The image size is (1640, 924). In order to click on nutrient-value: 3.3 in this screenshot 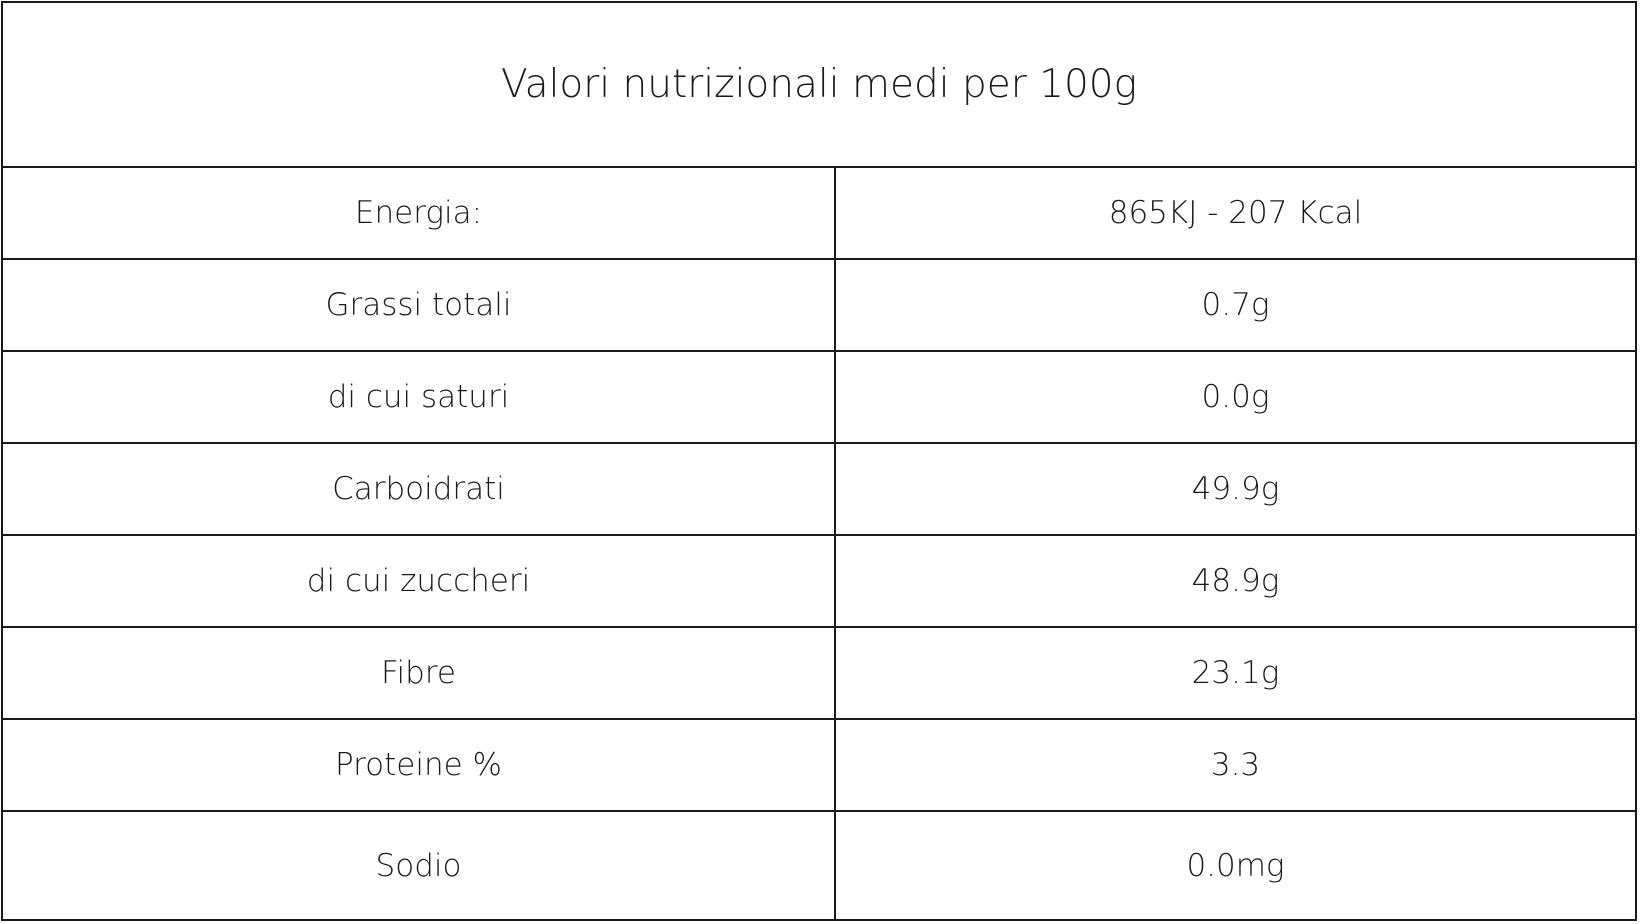, I will do `click(1235, 764)`.